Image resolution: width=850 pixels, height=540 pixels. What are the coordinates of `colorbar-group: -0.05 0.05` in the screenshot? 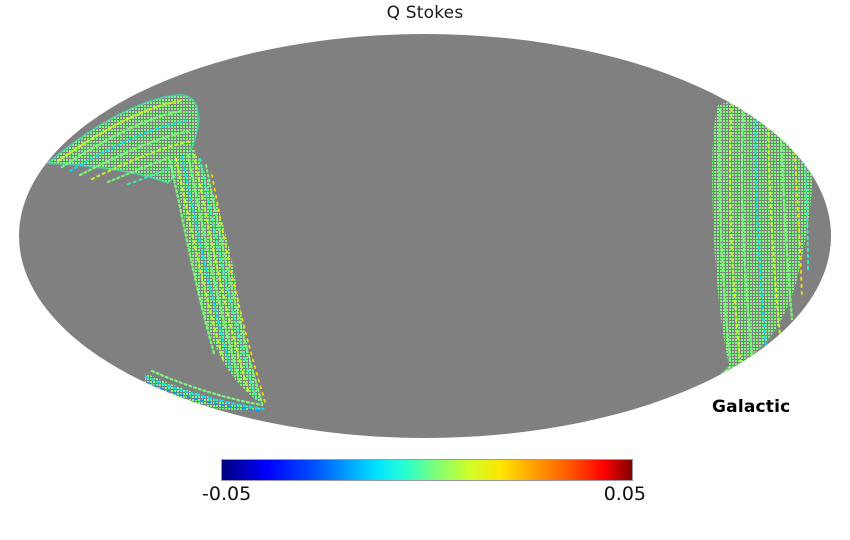 It's located at (424, 482).